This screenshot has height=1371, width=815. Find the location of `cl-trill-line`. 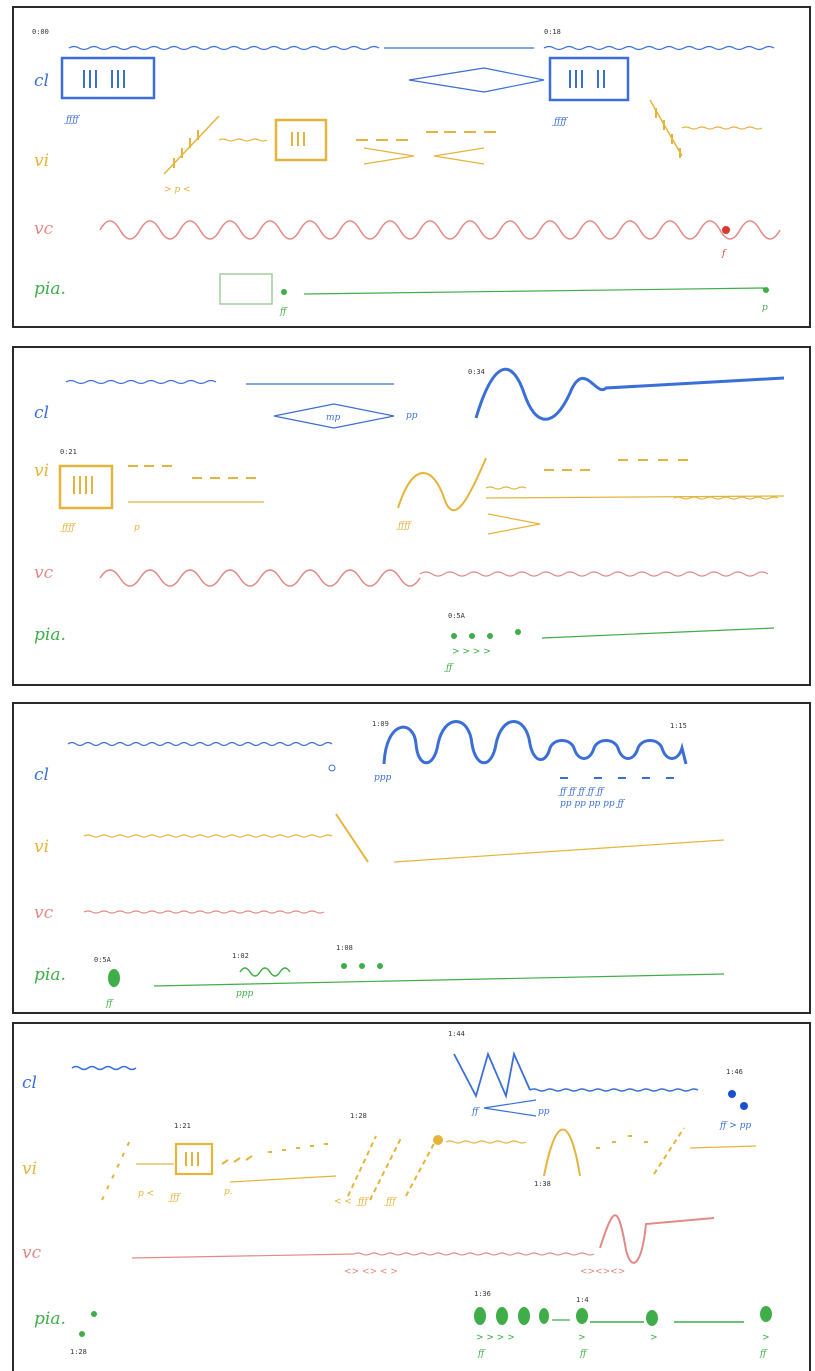

cl-trill-line is located at coordinates (141, 382).